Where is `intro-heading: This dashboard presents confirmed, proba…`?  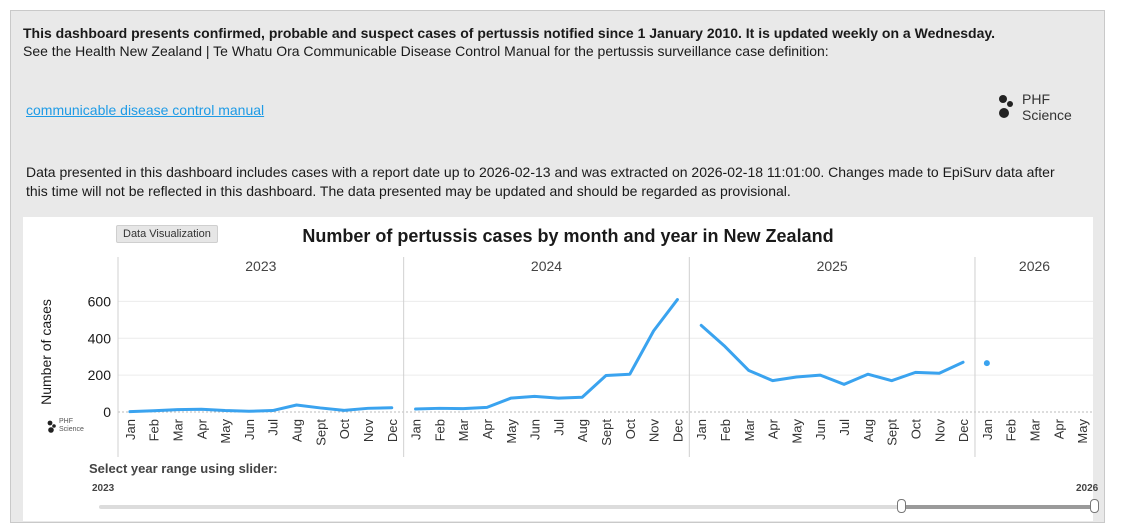
intro-heading: This dashboard presents confirmed, proba… is located at coordinates (509, 33).